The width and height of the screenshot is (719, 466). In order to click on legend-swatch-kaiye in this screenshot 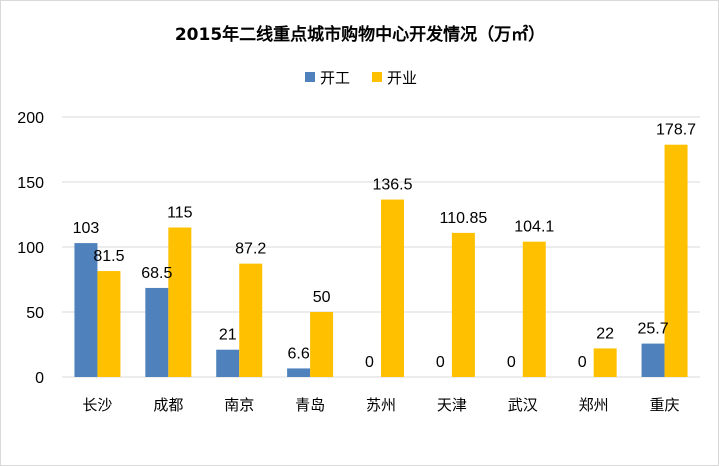, I will do `click(377, 77)`.